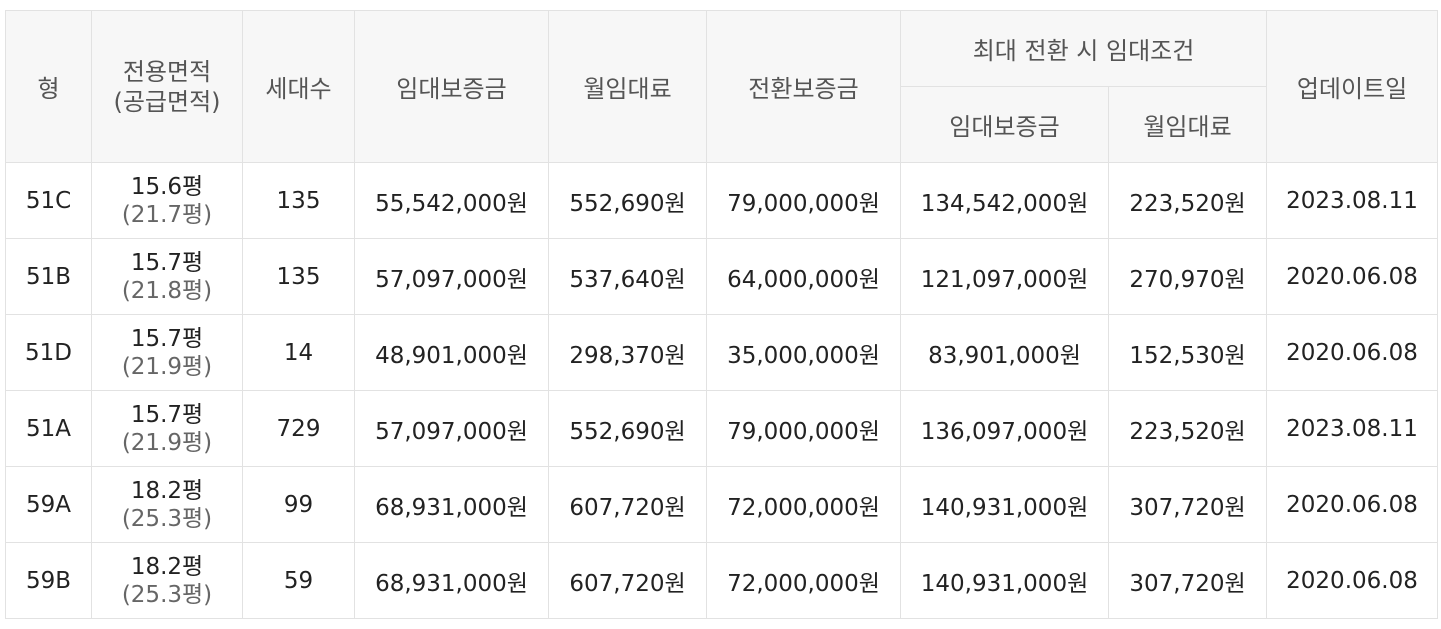  I want to click on cell-area: 15.7평 (21.8평), so click(167, 276).